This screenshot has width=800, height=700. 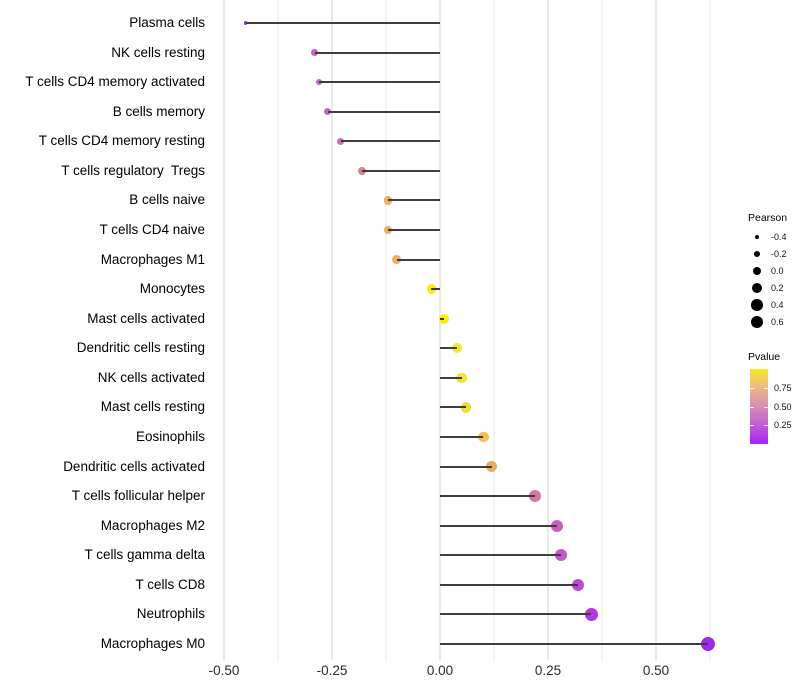 What do you see at coordinates (144, 555) in the screenshot?
I see `category-label: T cells gamma delta` at bounding box center [144, 555].